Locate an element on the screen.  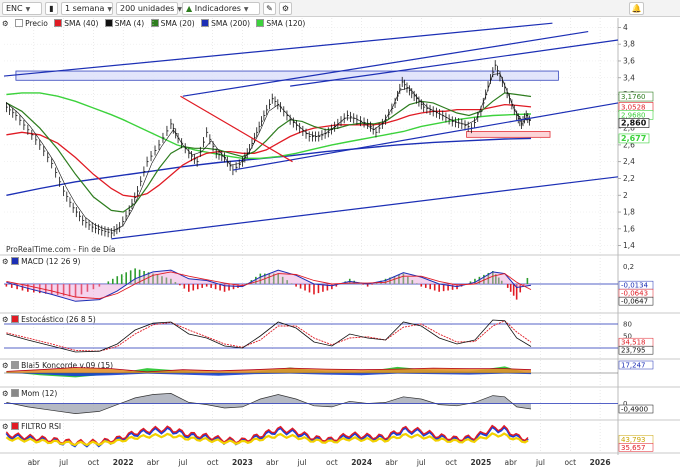
panel-legend-stoch: ⚙ Estocástico (26 8 5) is located at coordinates (49, 320).